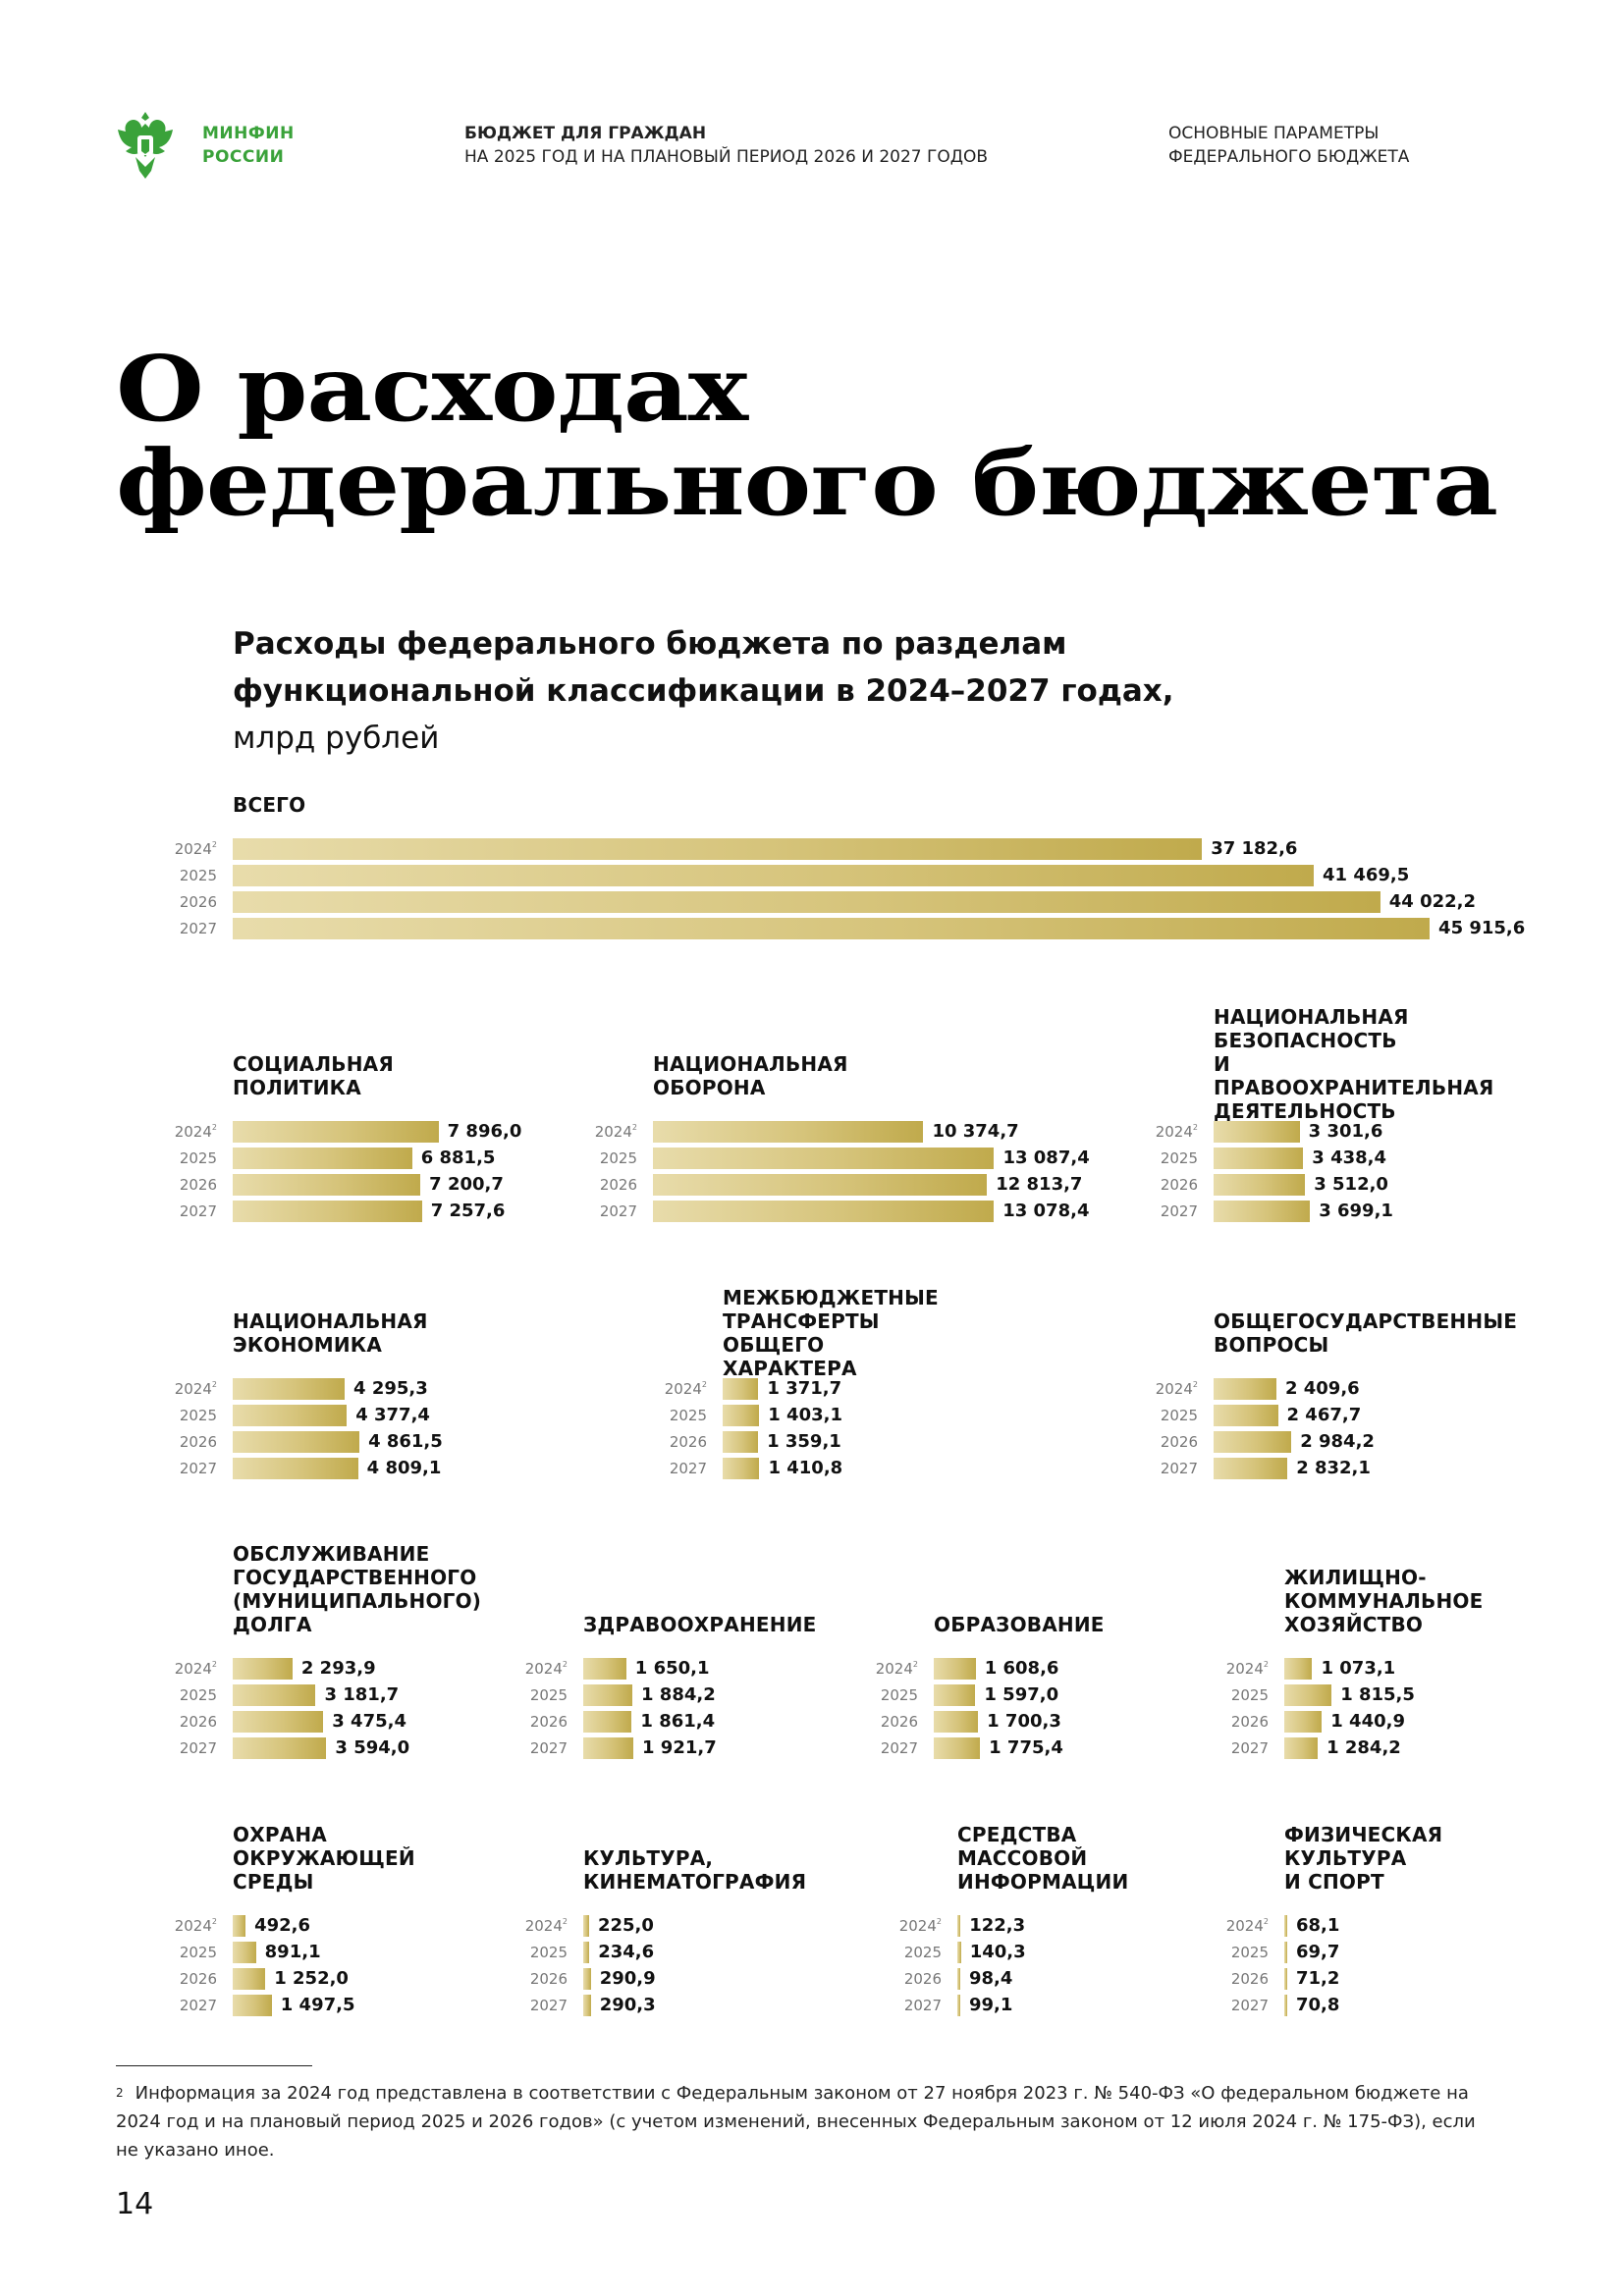 Image resolution: width=1624 pixels, height=2296 pixels. Describe the element at coordinates (1021, 1694) in the screenshot. I see `value-label: 1 597,0` at that location.